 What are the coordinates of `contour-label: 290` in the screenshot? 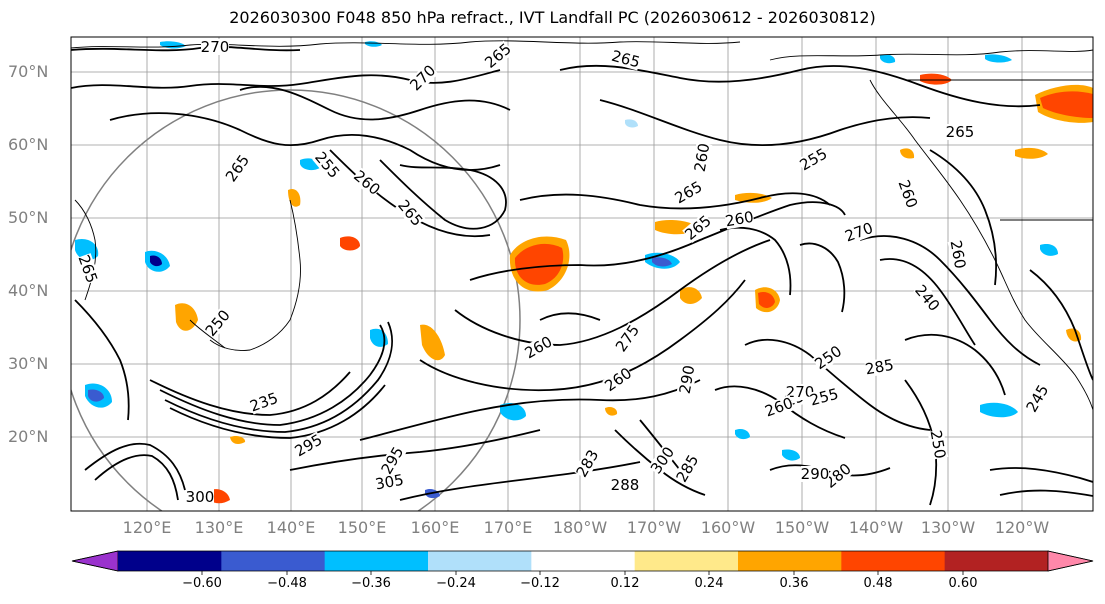 It's located at (687, 379).